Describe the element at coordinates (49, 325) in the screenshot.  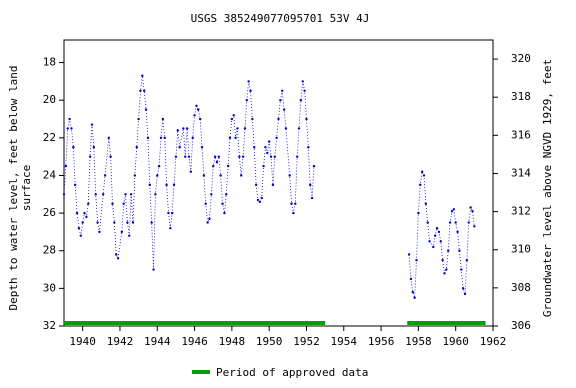
I see `y-tick-label: 32` at that location.